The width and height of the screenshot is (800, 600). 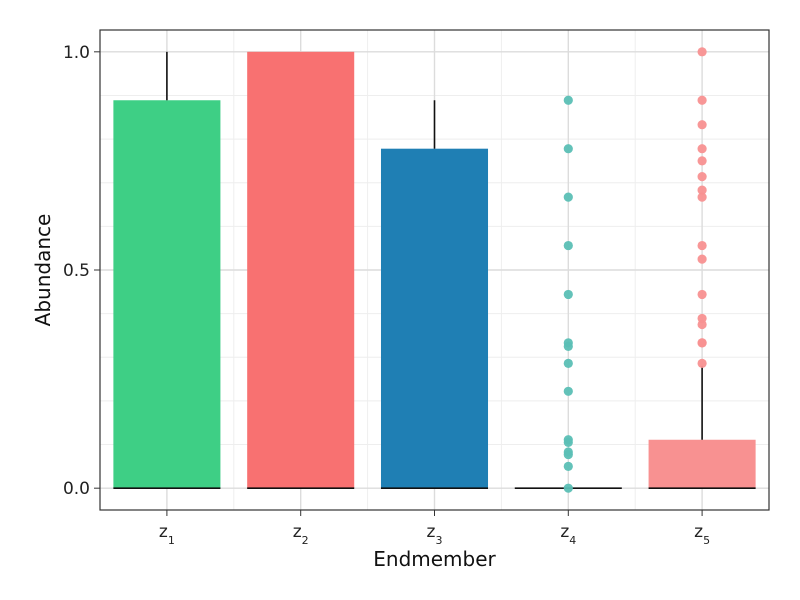 I want to click on x-axis-ticks: z1 z2 z3 z4 z5, so click(x=434, y=528).